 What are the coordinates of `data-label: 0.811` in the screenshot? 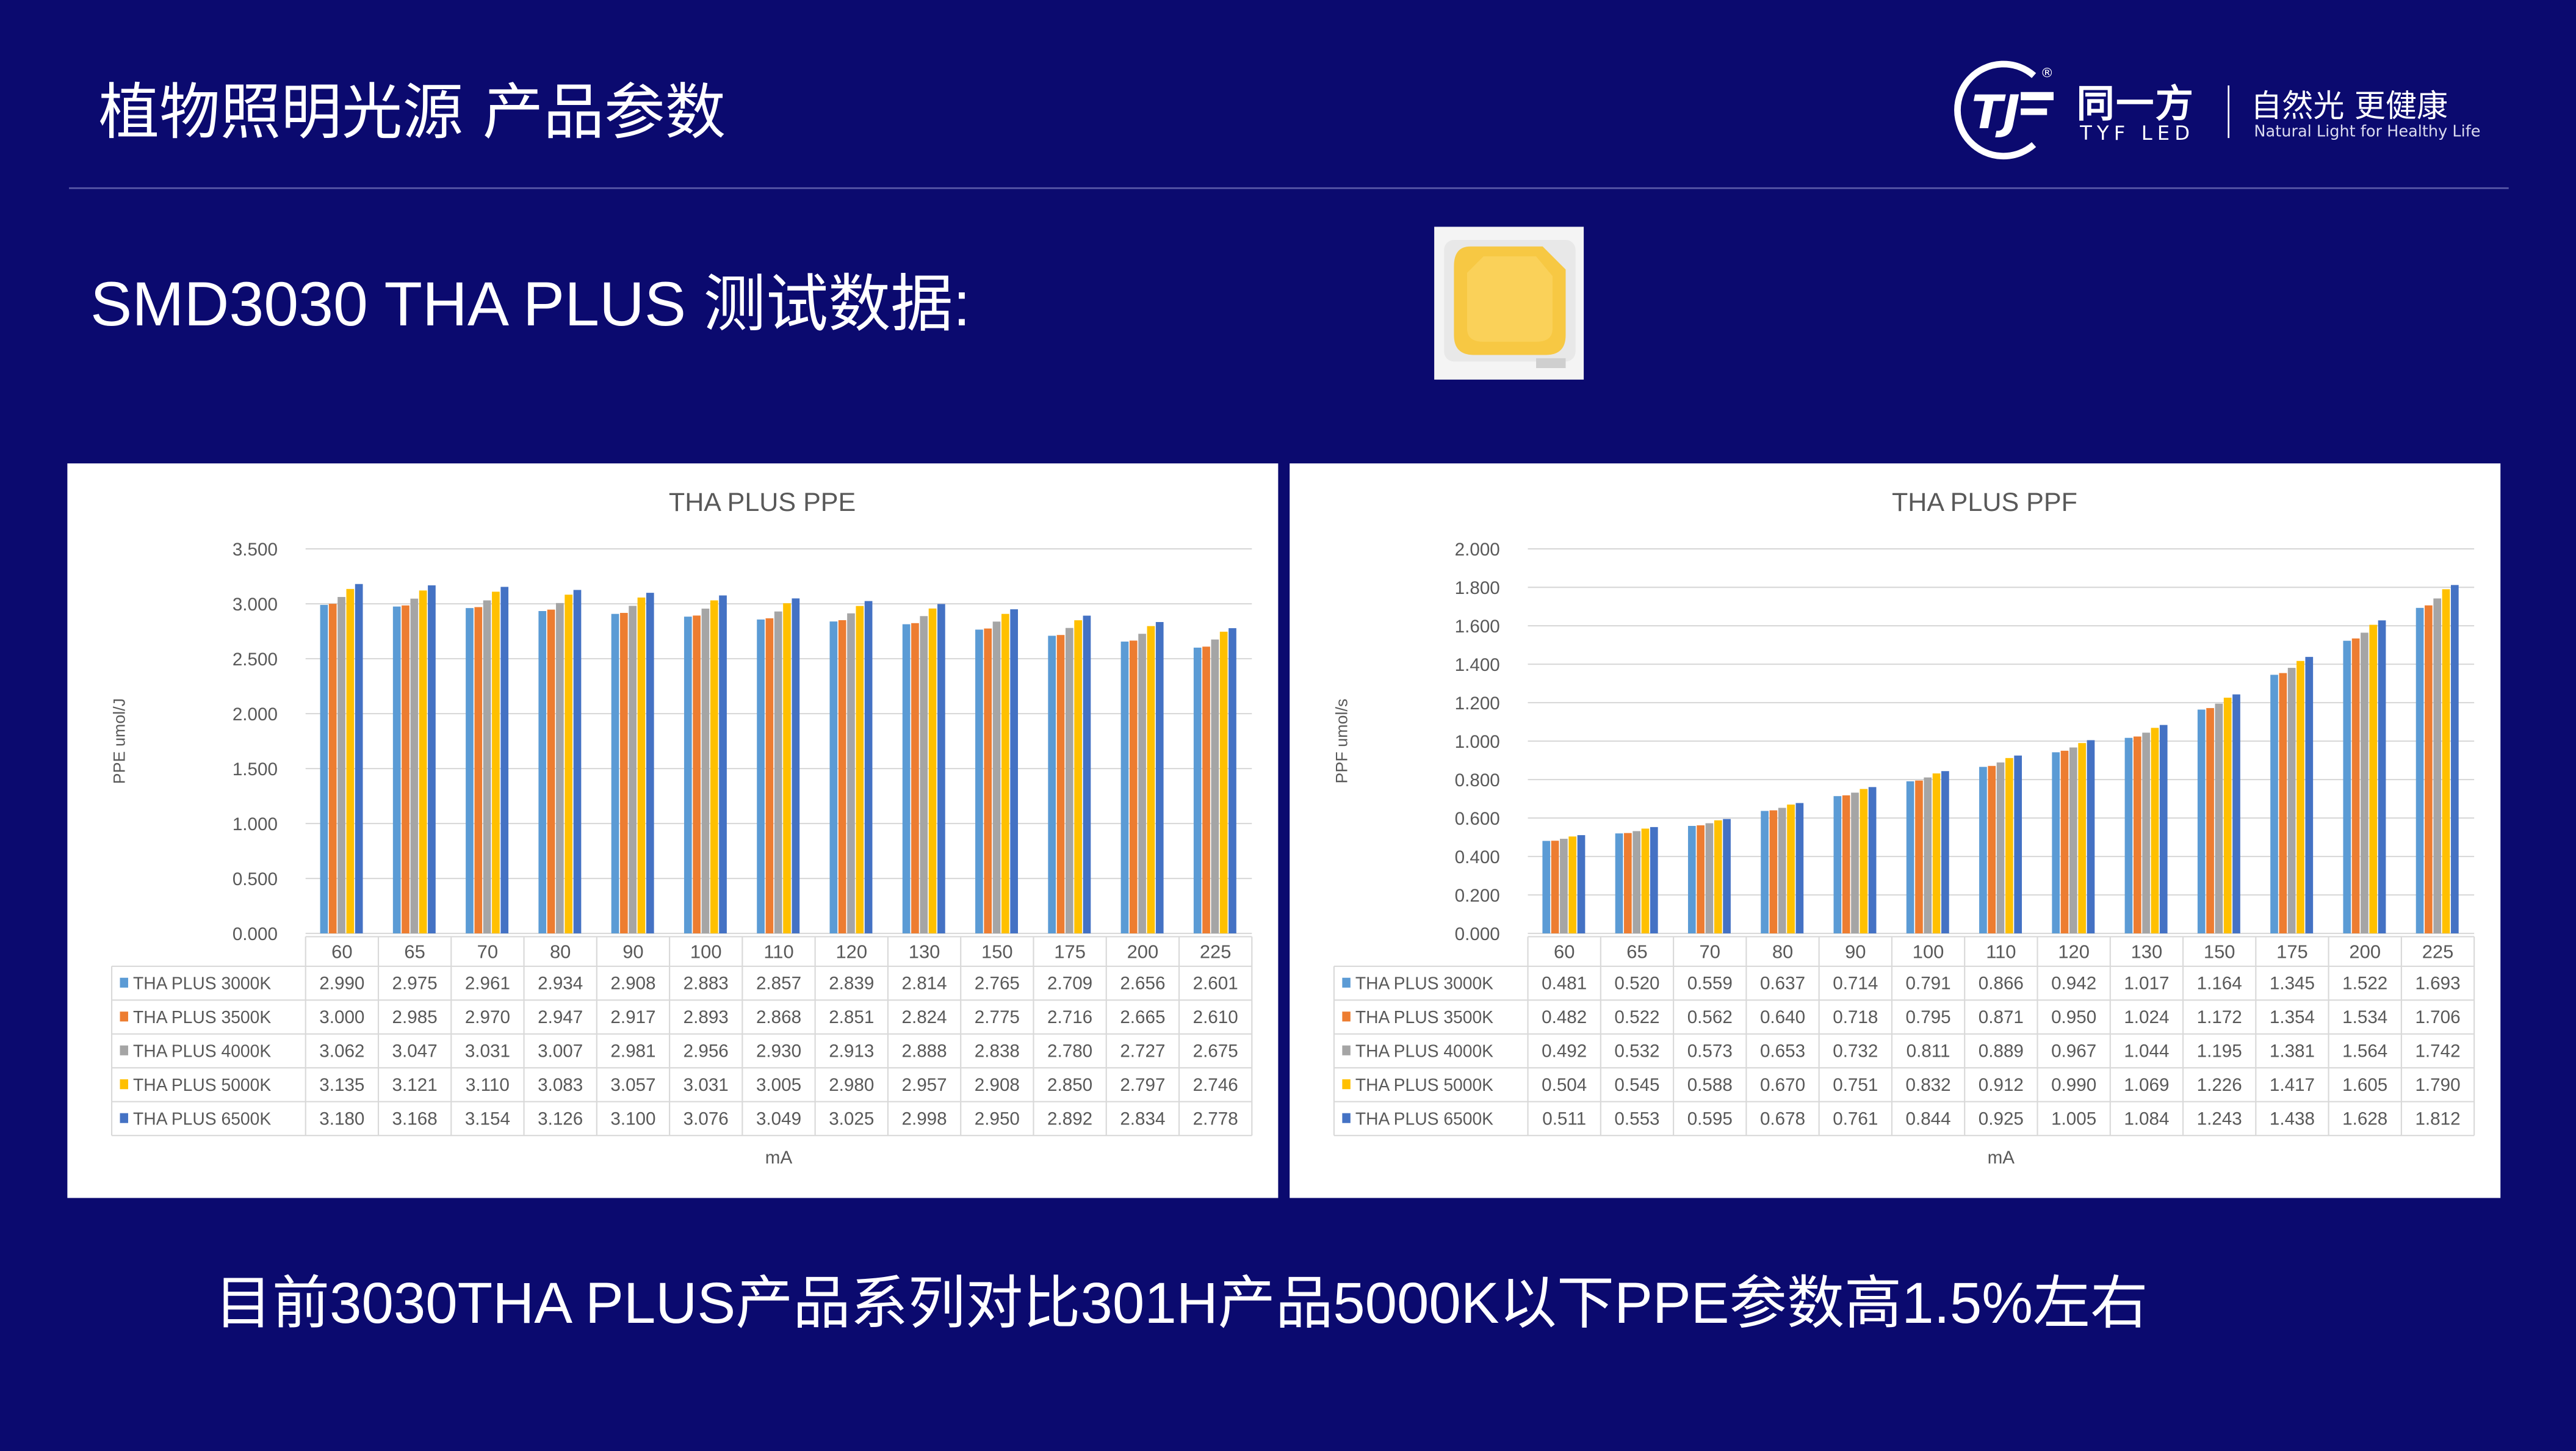 It's located at (1928, 1051).